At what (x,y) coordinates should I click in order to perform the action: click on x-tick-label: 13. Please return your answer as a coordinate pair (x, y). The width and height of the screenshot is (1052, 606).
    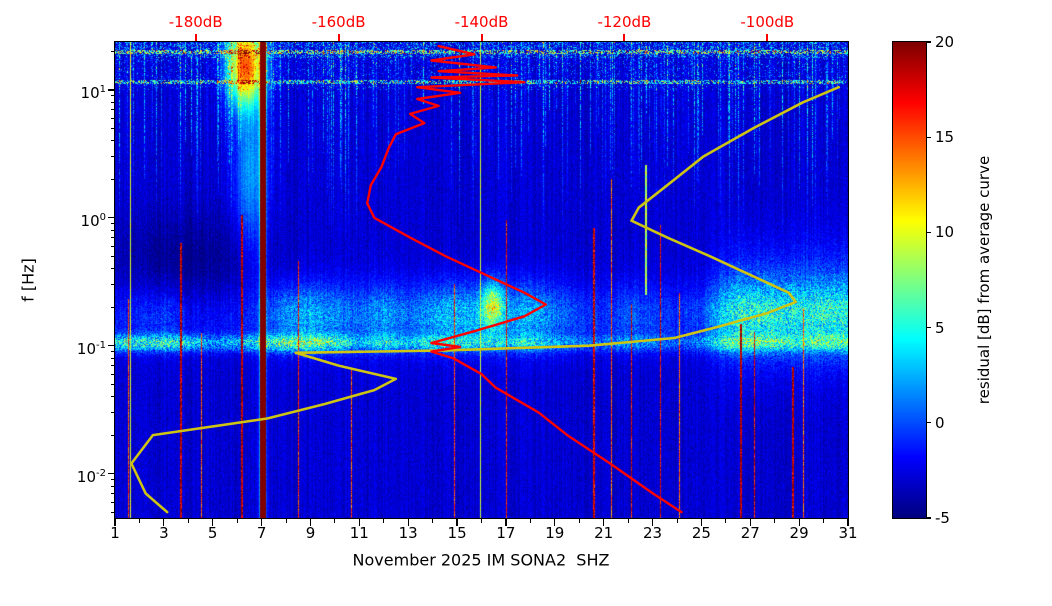
    Looking at the image, I should click on (408, 533).